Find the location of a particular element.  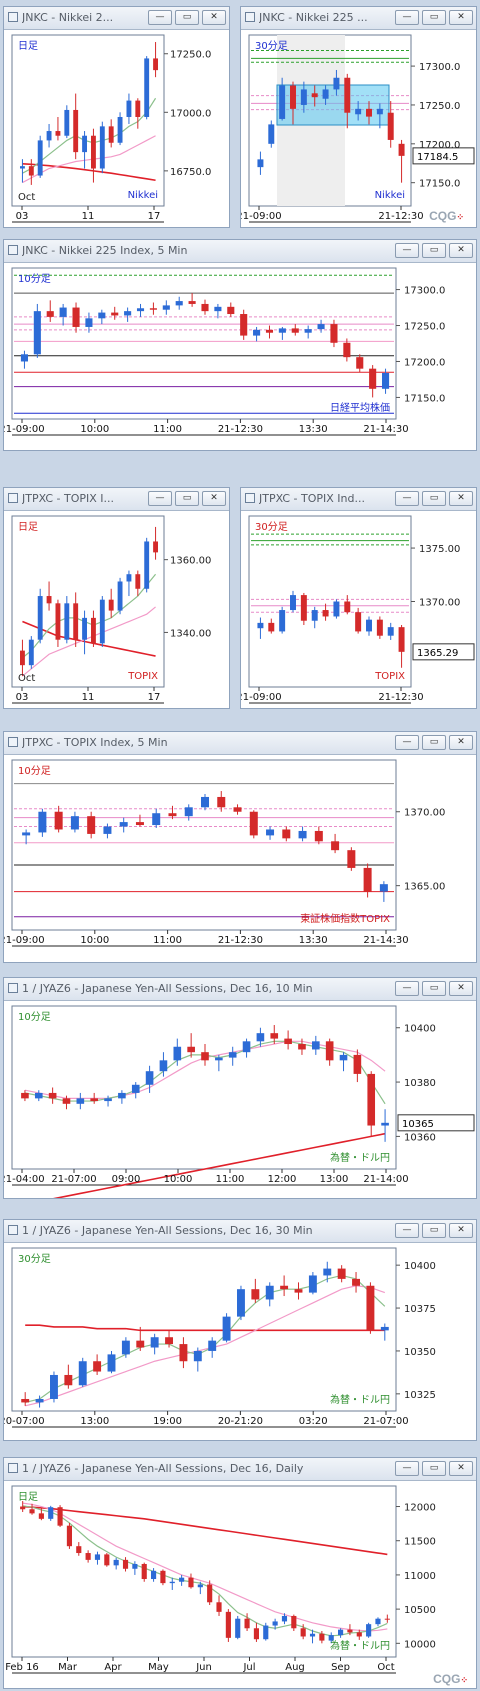

price-chart: 1360.00 1340.00 日足 TOPIX Oct 03 11 17 is located at coordinates (116, 598).